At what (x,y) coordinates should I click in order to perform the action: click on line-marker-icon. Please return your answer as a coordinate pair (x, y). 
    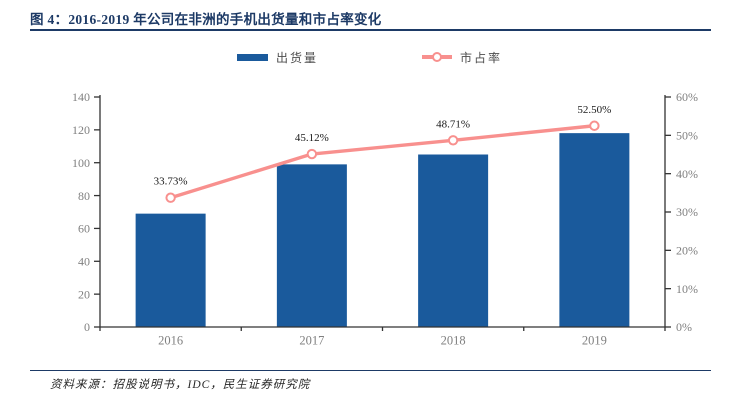
    Looking at the image, I should click on (437, 56).